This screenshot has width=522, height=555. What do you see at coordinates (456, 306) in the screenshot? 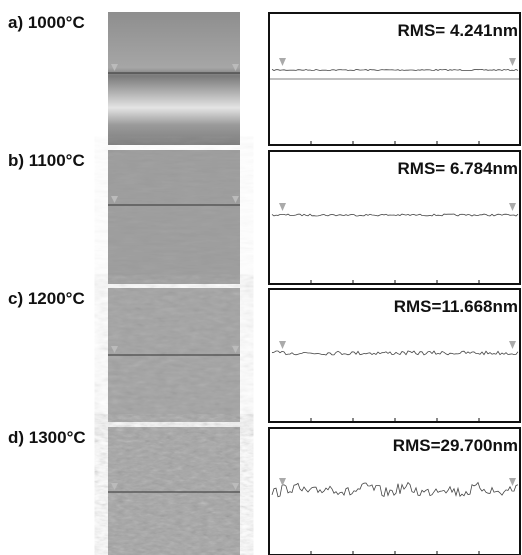
I see `rms-label: RMS=11.668nm` at bounding box center [456, 306].